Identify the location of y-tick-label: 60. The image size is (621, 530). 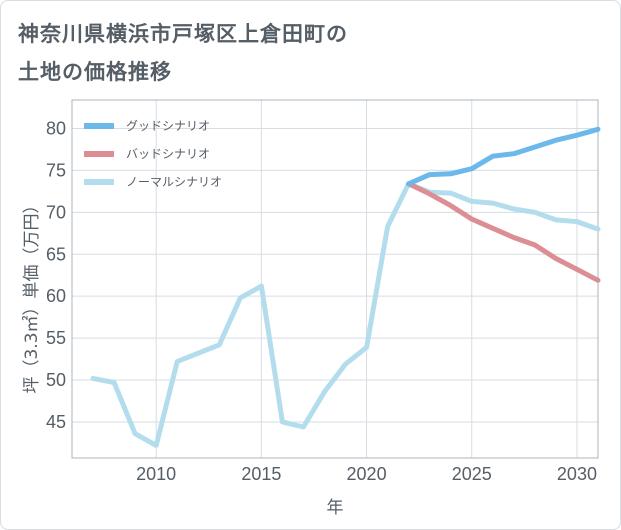
(56, 296).